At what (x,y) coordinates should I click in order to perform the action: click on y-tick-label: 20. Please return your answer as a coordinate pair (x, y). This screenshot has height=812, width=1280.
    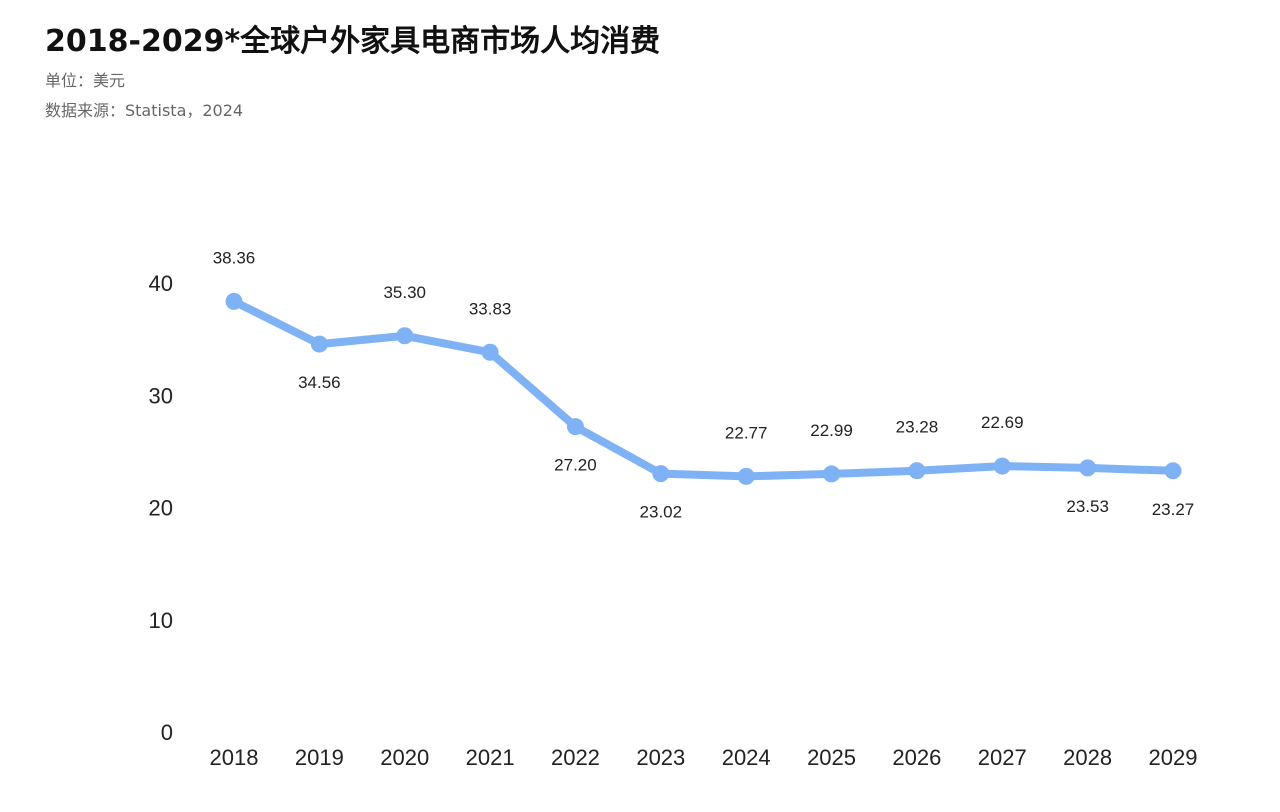
    Looking at the image, I should click on (161, 508).